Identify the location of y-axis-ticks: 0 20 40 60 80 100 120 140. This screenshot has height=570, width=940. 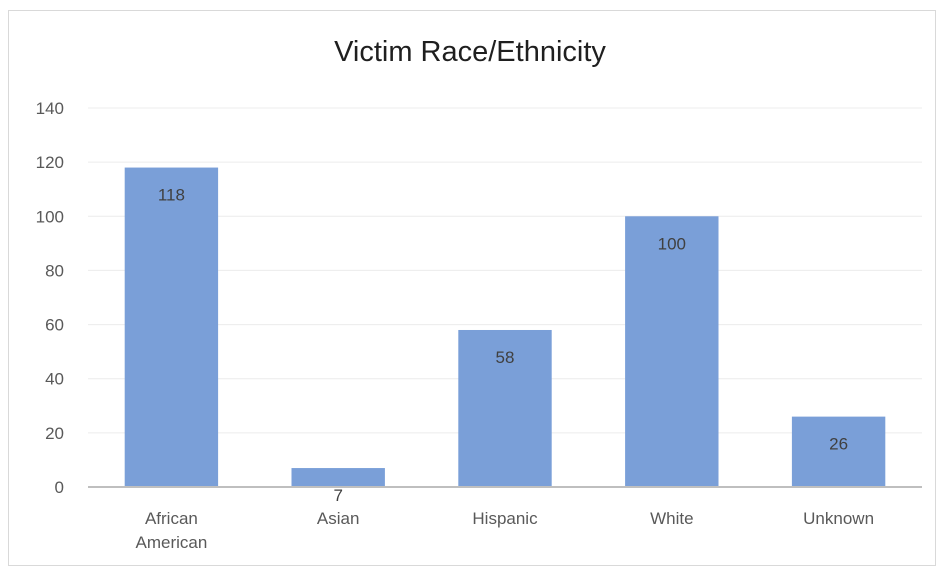
(50, 298).